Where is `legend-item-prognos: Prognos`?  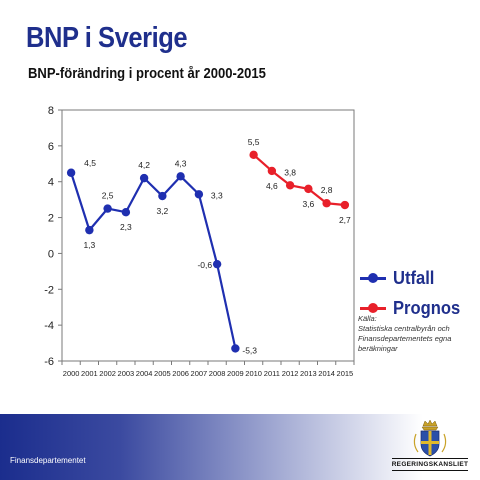
legend-item-prognos: Prognos is located at coordinates (413, 308).